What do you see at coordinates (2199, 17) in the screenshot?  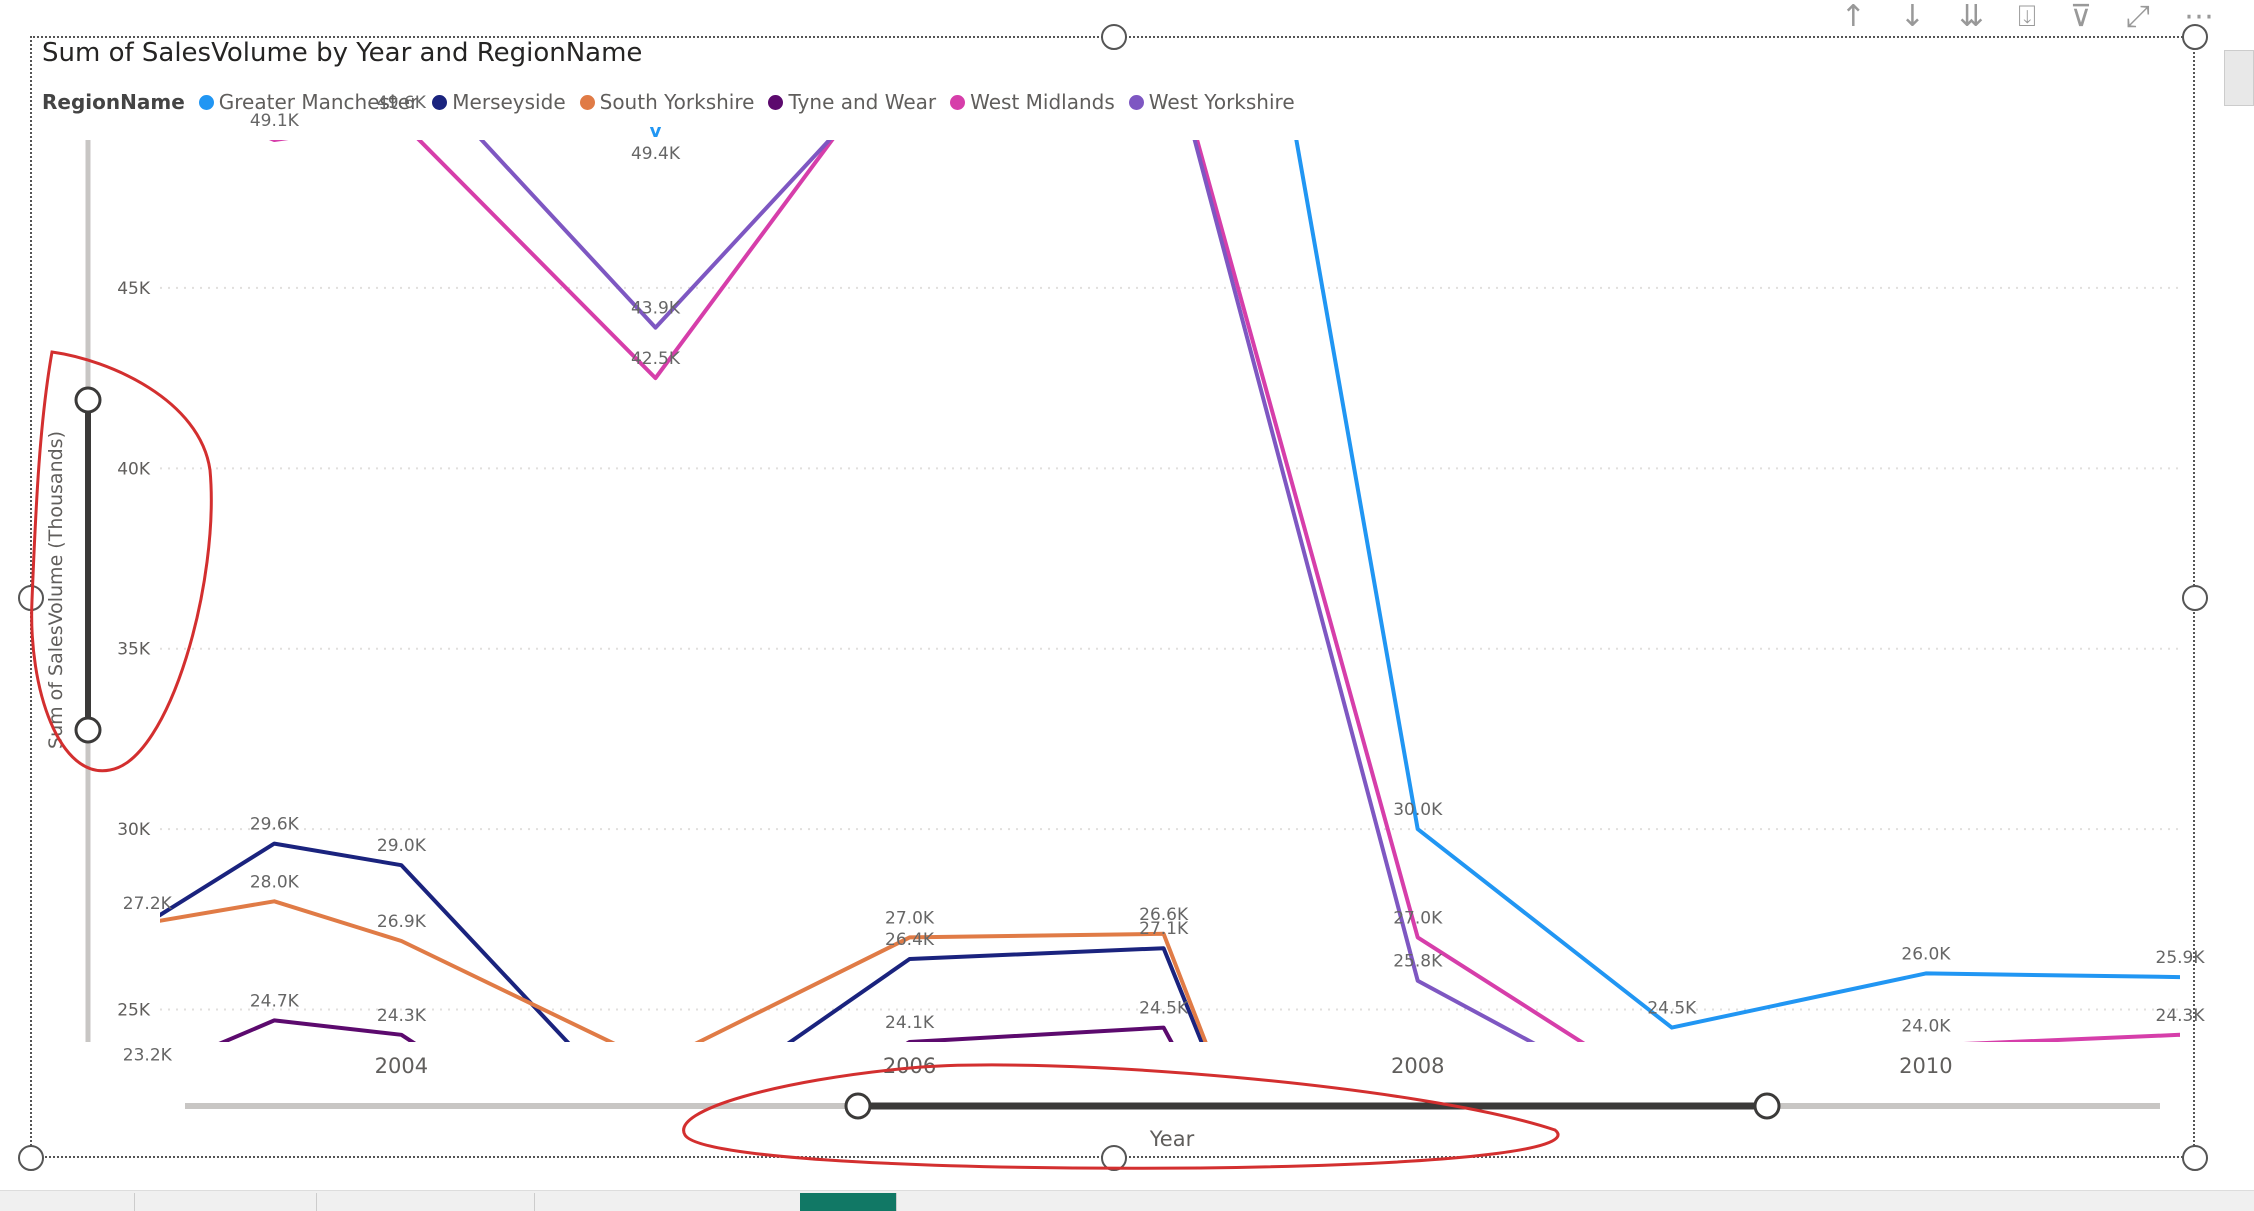 I see `more-options-icon: ⋯` at bounding box center [2199, 17].